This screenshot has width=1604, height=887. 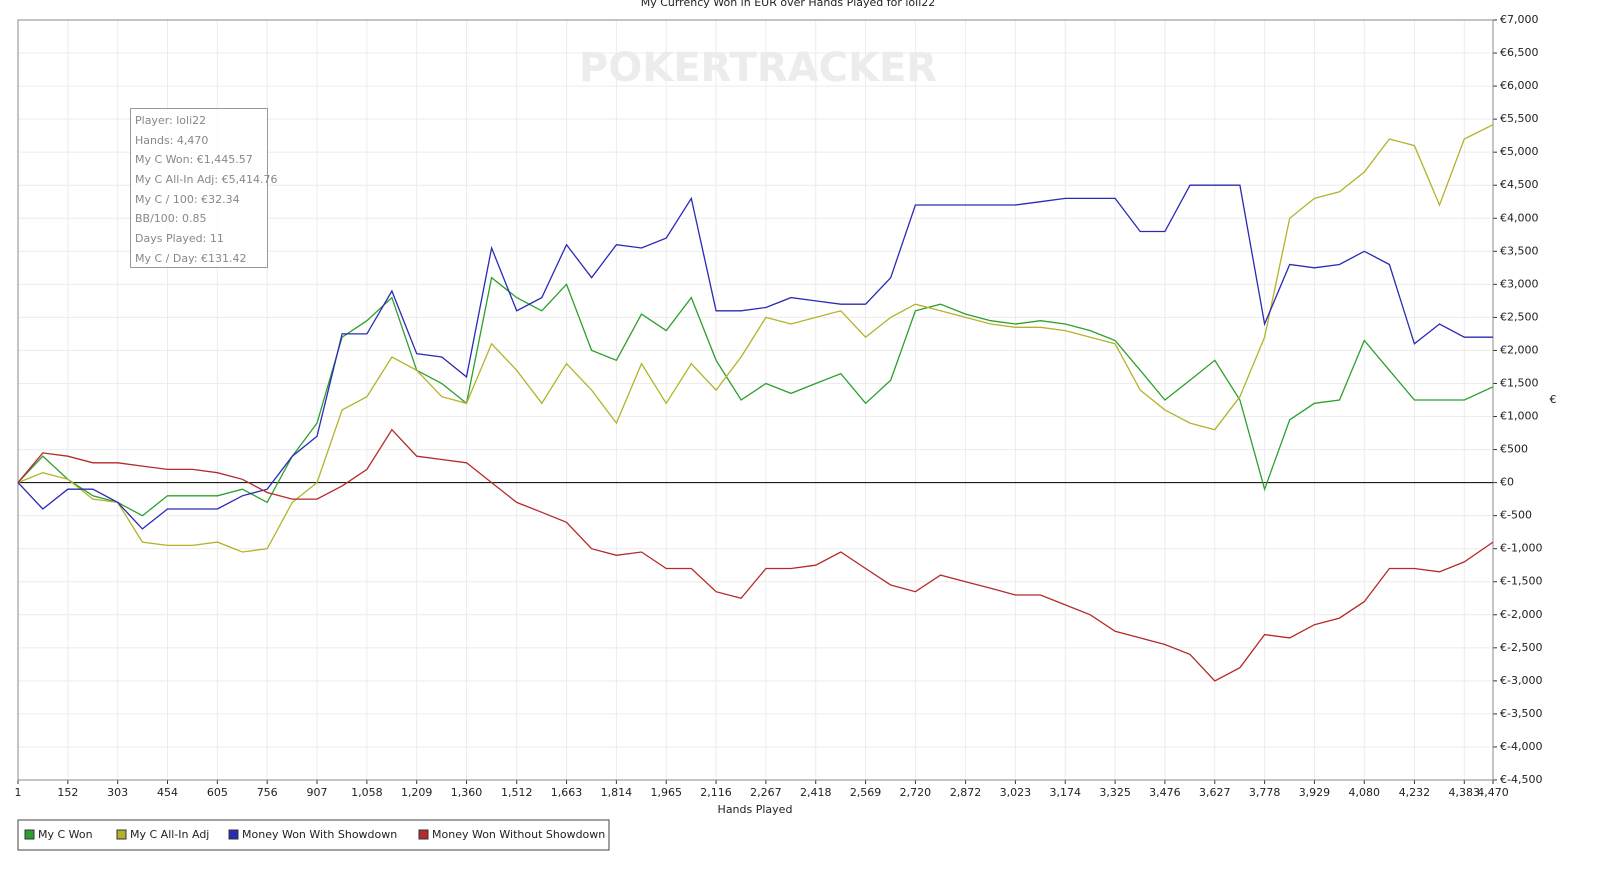 What do you see at coordinates (18, 792) in the screenshot?
I see `x-tick-label: 1` at bounding box center [18, 792].